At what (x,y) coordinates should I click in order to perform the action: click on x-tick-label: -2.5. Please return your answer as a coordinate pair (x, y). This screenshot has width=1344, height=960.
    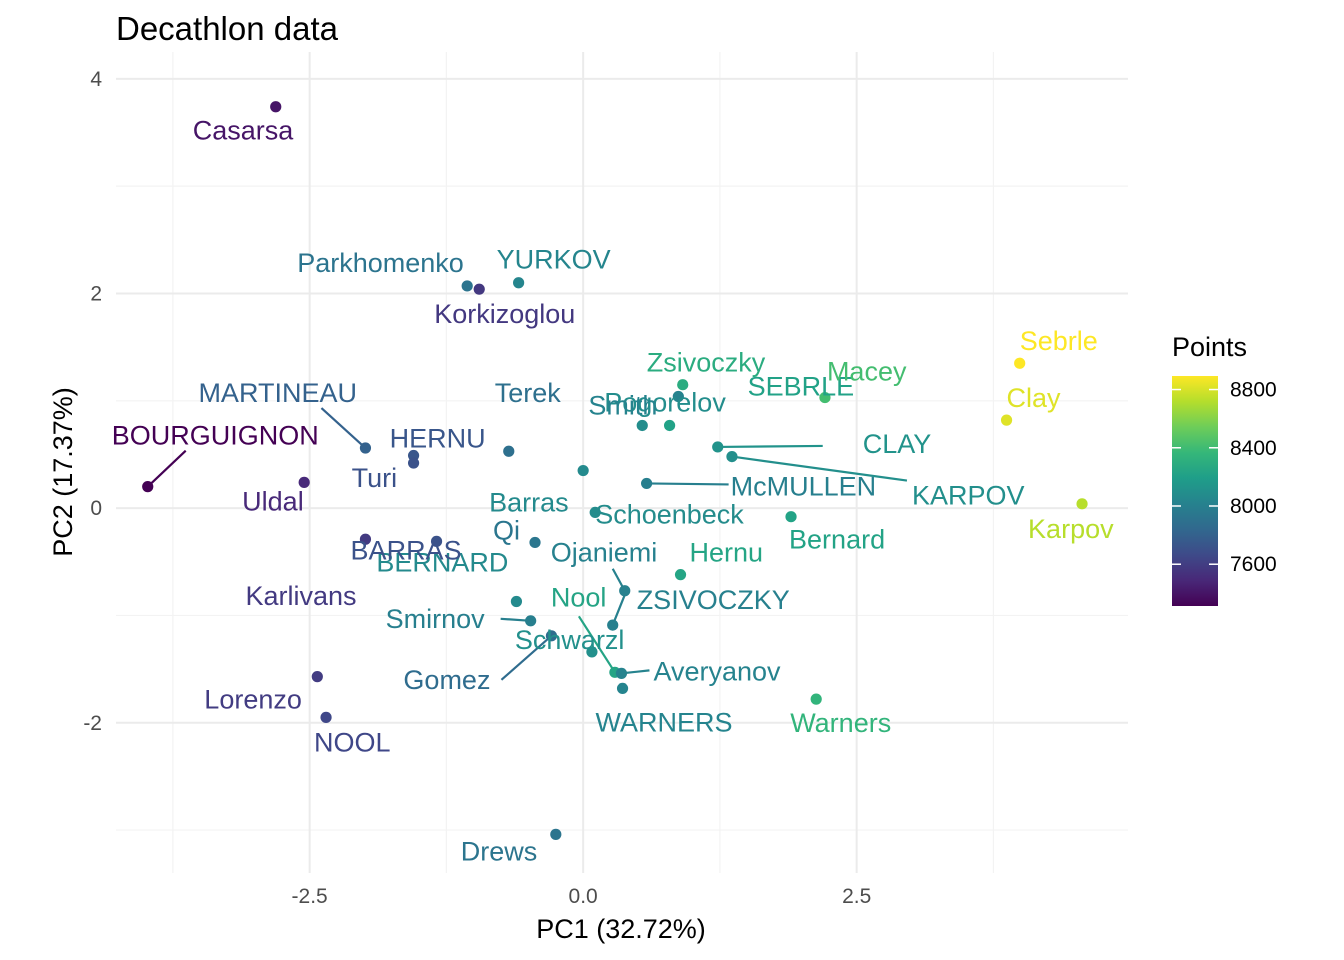
    Looking at the image, I should click on (310, 896).